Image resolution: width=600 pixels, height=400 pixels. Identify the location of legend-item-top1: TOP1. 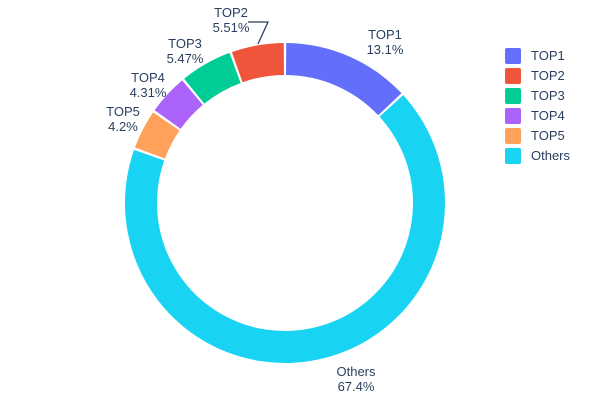
(537, 55).